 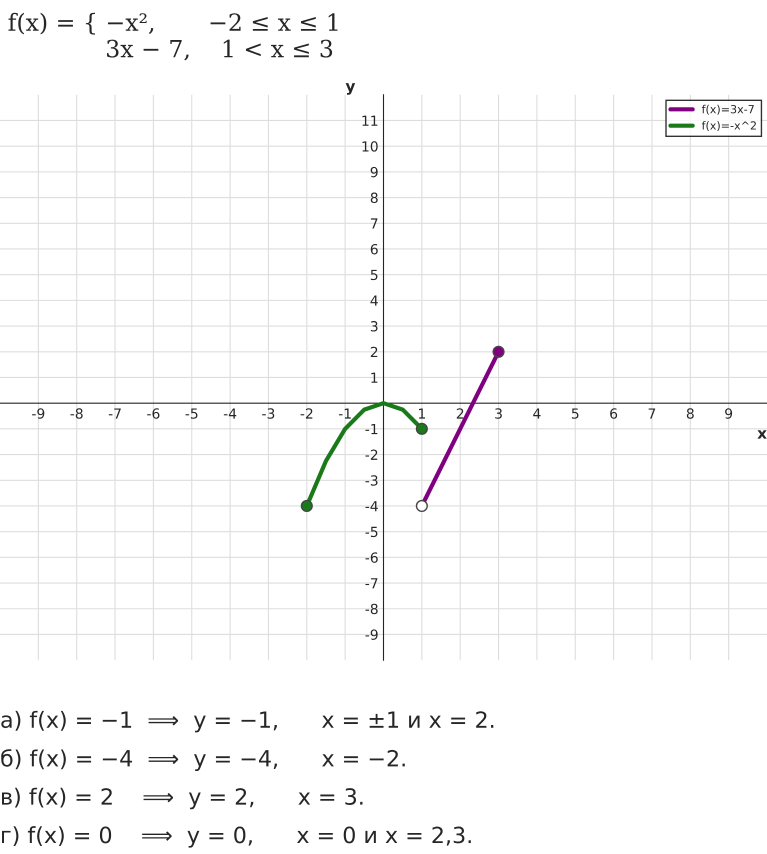 What do you see at coordinates (374, 377) in the screenshot?
I see `y-tick-label: 1` at bounding box center [374, 377].